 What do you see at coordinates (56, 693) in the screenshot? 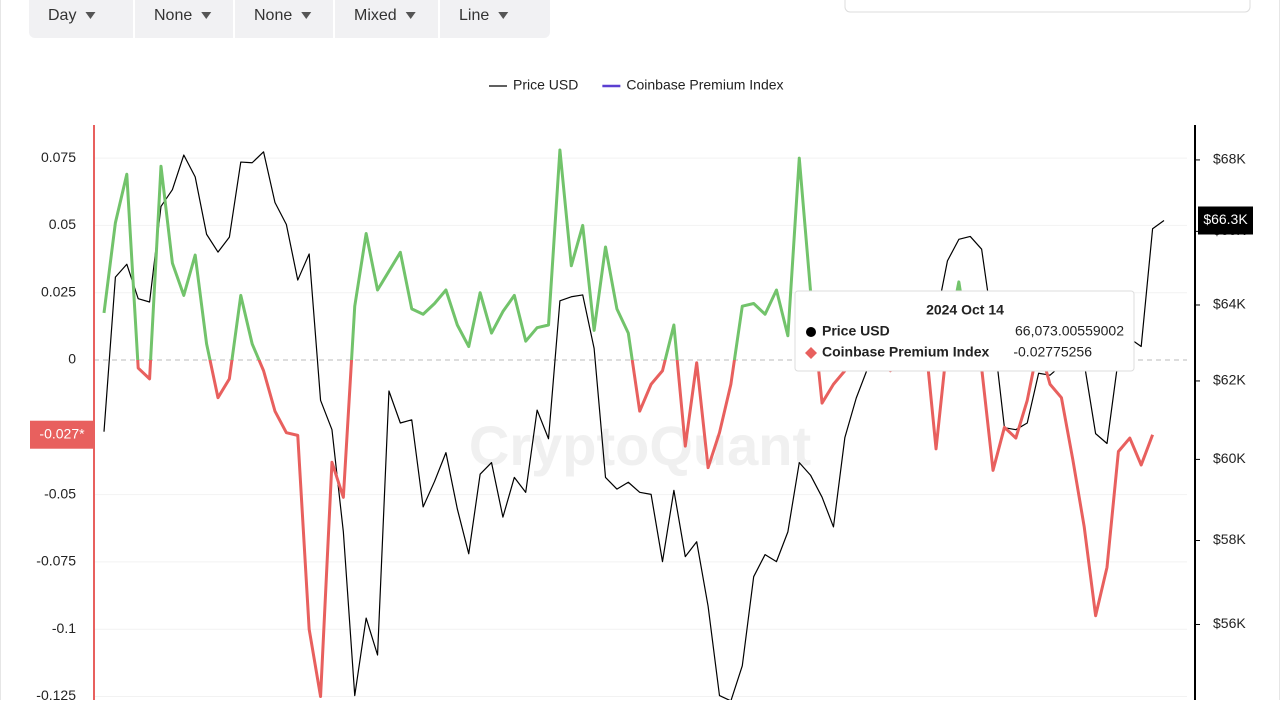
I see `y-tick-label: -0.125` at bounding box center [56, 693].